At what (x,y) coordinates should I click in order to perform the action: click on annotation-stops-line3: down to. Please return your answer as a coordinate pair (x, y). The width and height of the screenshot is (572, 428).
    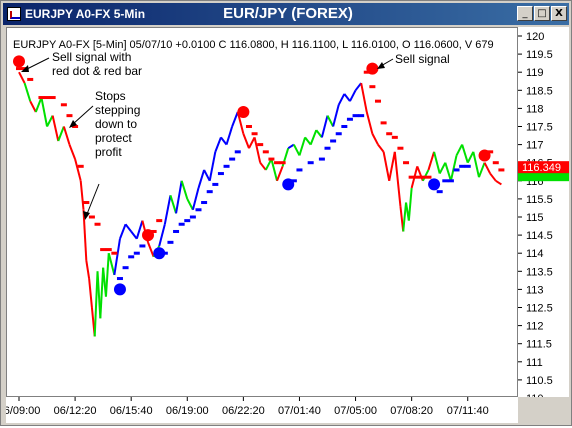
    Looking at the image, I should click on (116, 124).